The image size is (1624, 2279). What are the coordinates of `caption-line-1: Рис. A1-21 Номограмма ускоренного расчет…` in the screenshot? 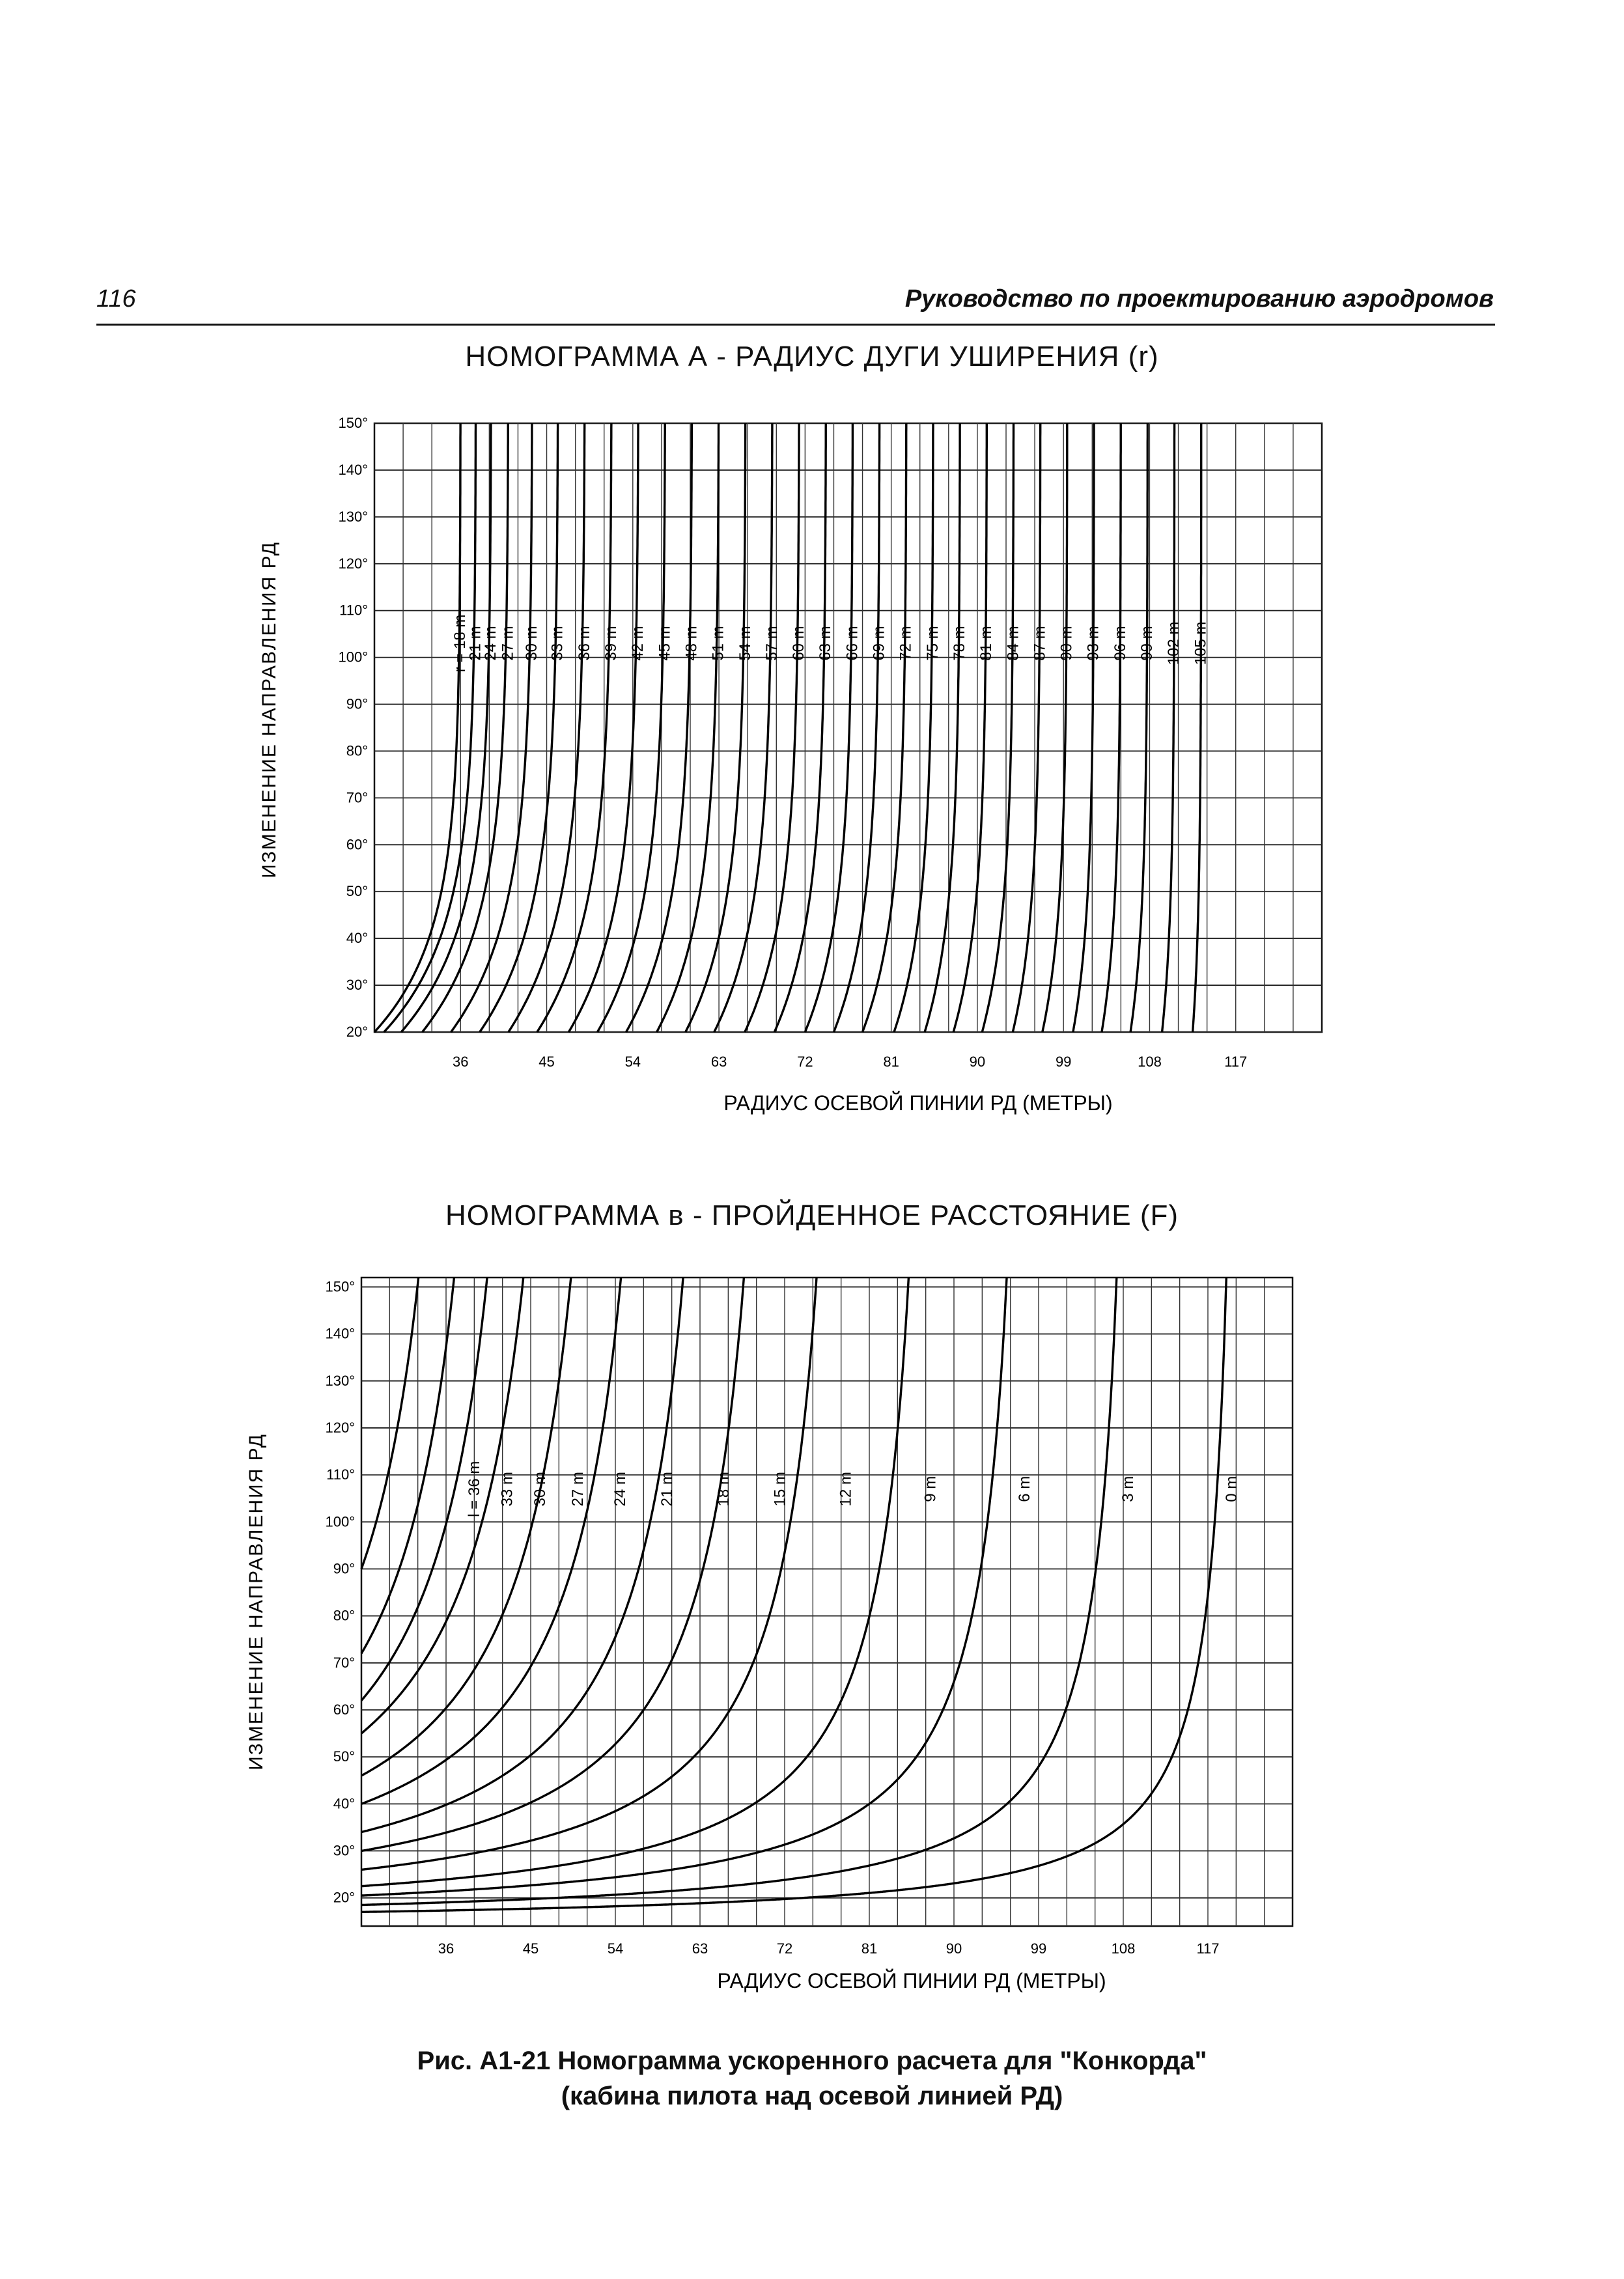 It's located at (812, 2061).